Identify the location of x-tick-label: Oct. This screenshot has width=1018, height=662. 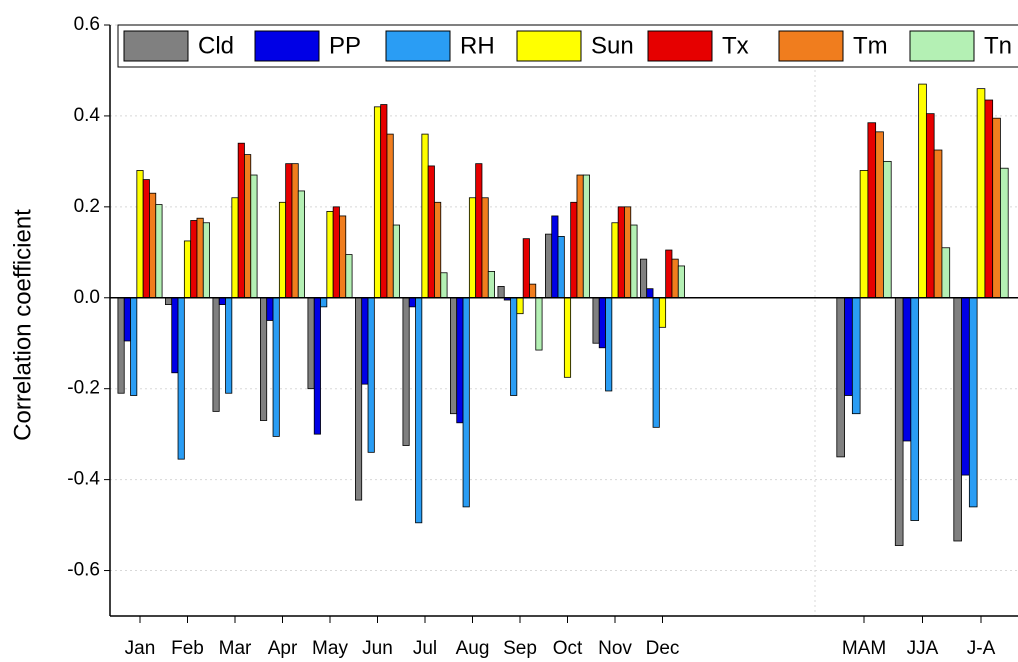
(568, 648).